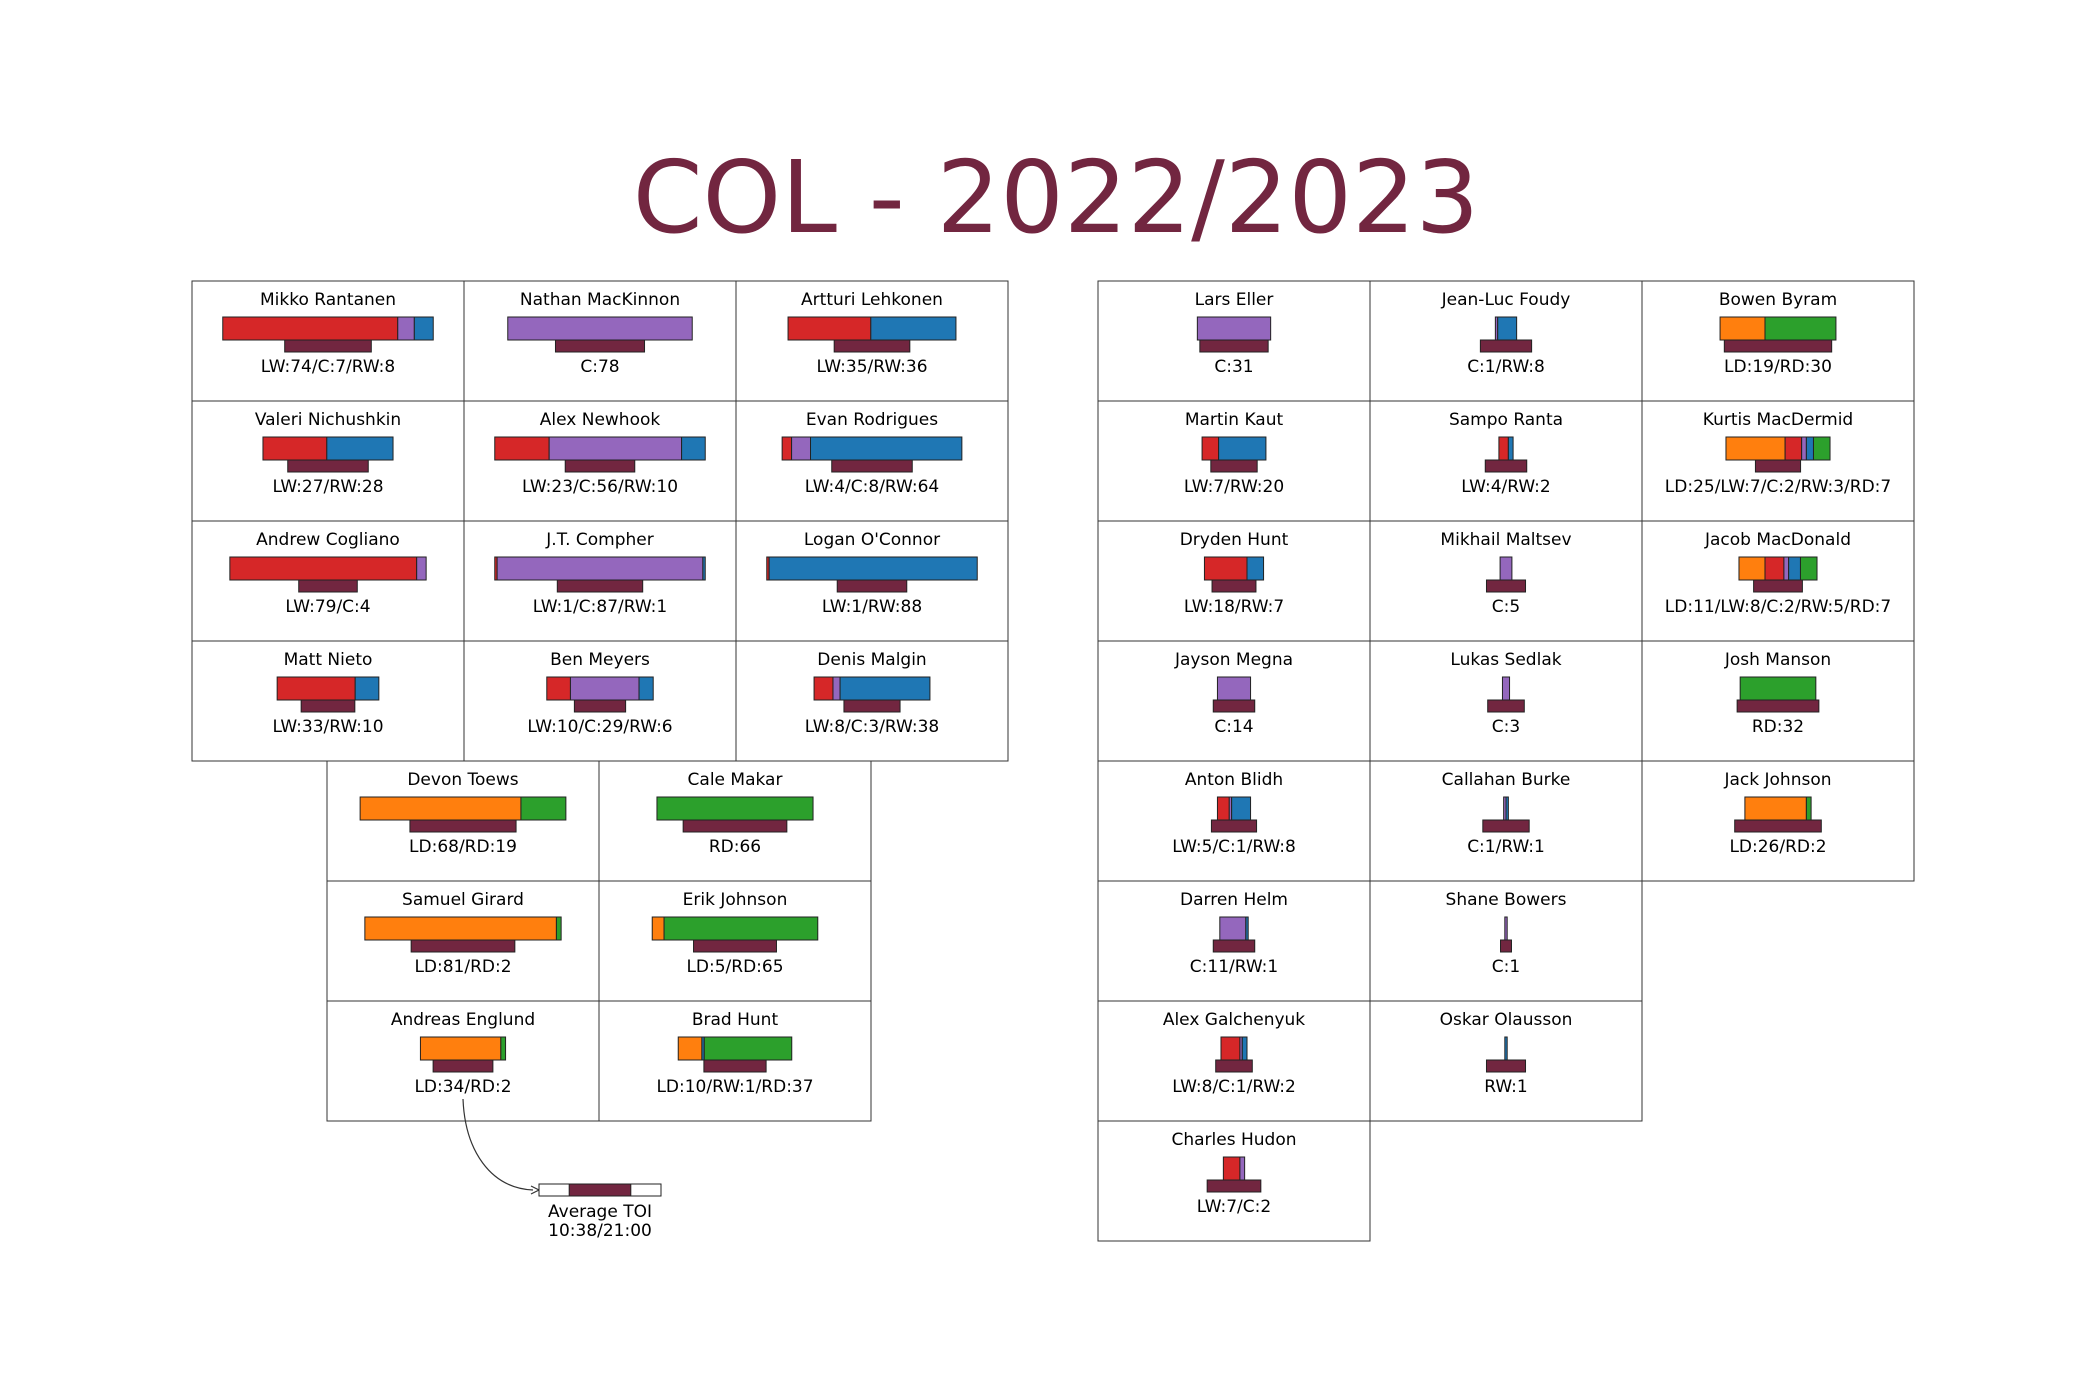  I want to click on games-label: LW:8/C:3/RW:38, so click(872, 727).